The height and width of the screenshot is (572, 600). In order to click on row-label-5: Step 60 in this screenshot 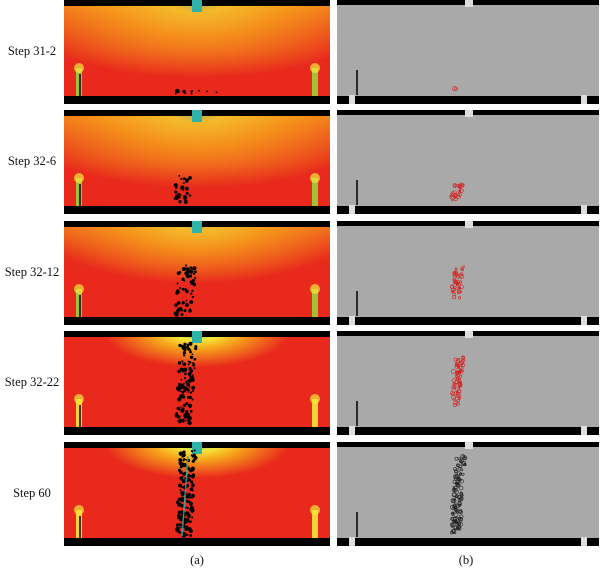, I will do `click(32, 493)`.